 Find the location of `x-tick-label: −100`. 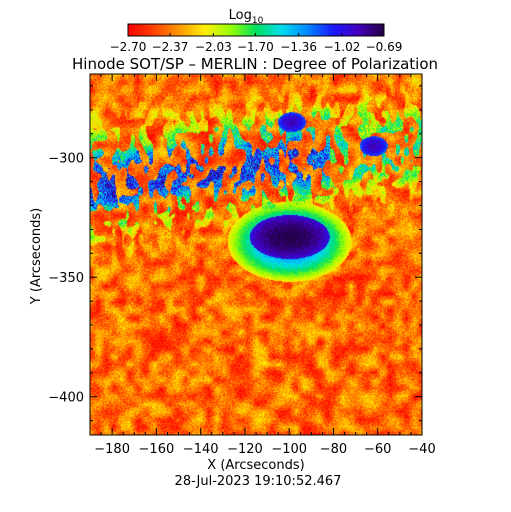

x-tick-label: −100 is located at coordinates (289, 449).